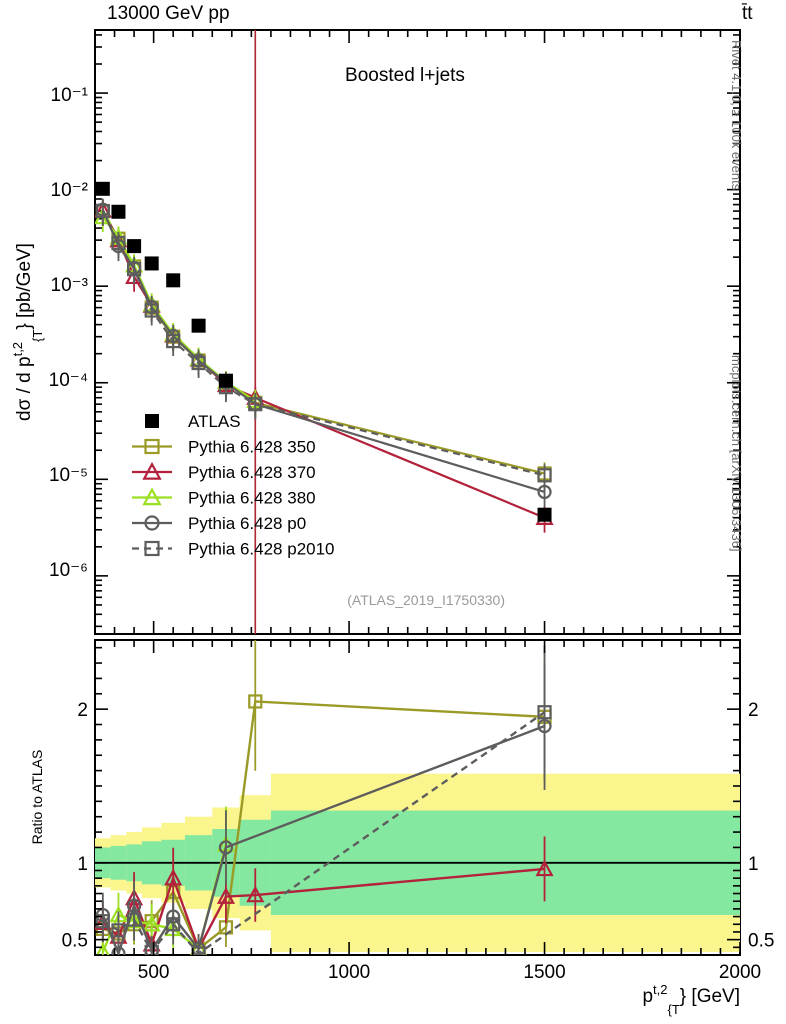  Describe the element at coordinates (68, 570) in the screenshot. I see `ytick-1e-6: 10⁻⁶` at that location.